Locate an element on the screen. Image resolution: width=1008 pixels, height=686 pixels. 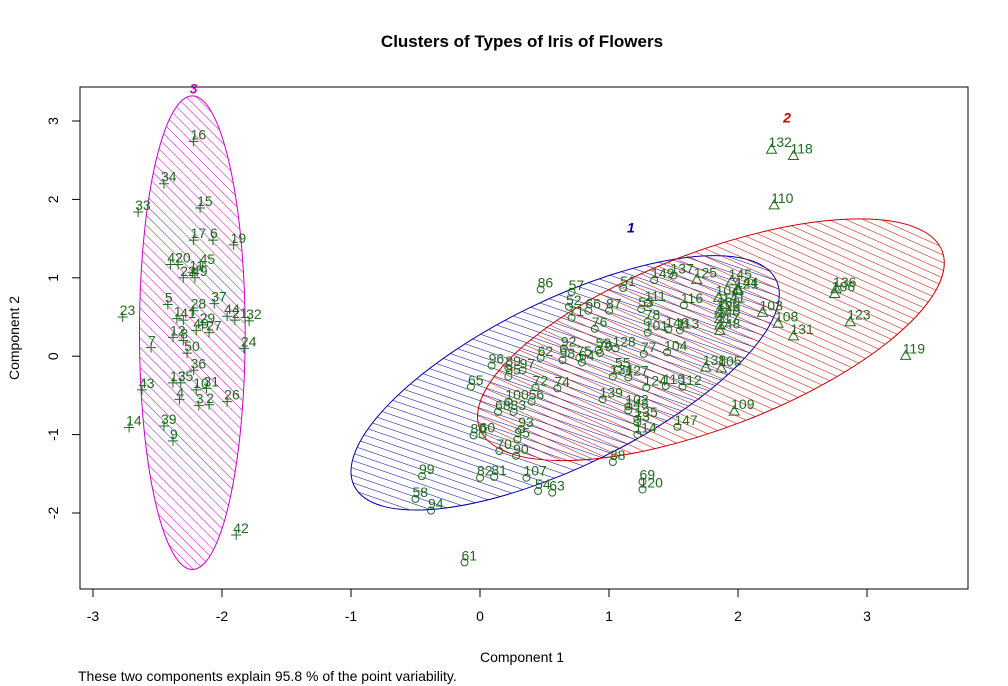
cluster-3-label: 3 is located at coordinates (194, 89).